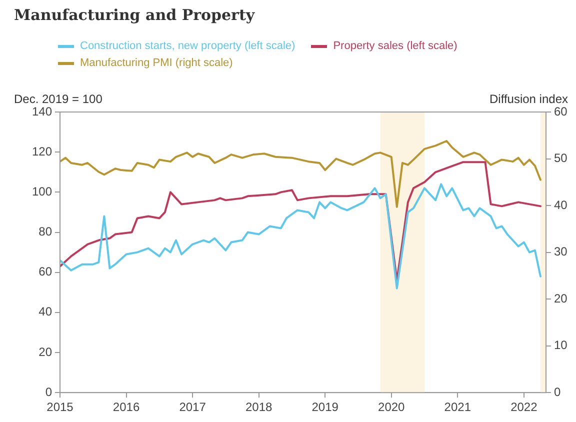 The image size is (576, 422). Describe the element at coordinates (42, 151) in the screenshot. I see `y-tick-label: 120` at that location.